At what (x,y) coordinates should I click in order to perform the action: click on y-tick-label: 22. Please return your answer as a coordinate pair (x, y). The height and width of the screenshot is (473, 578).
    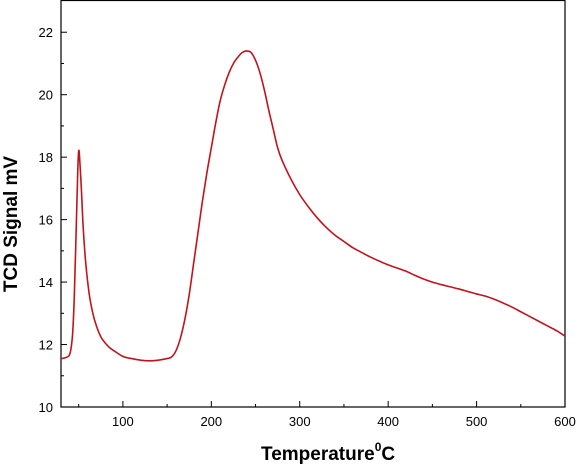
    Looking at the image, I should click on (46, 32).